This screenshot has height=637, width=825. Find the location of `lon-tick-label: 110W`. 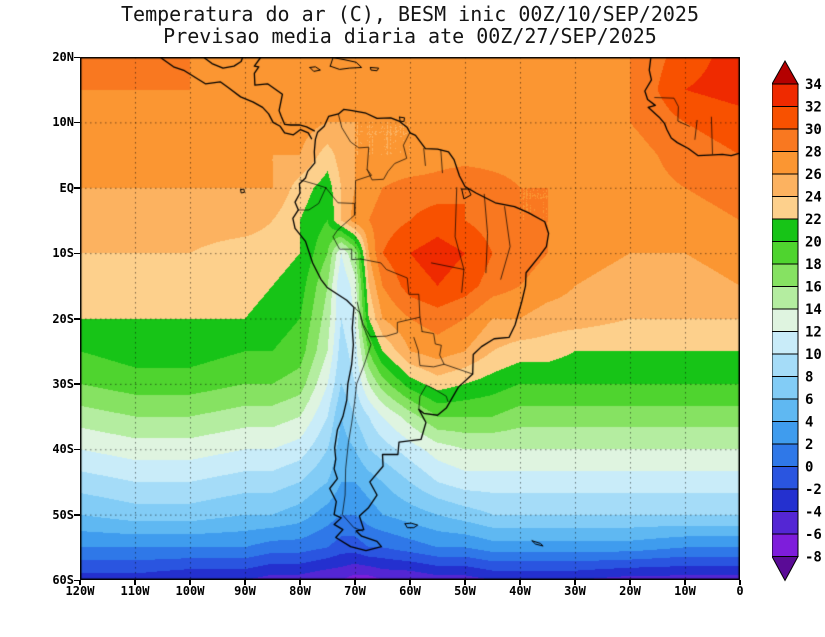

lon-tick-label: 110W is located at coordinates (135, 591).